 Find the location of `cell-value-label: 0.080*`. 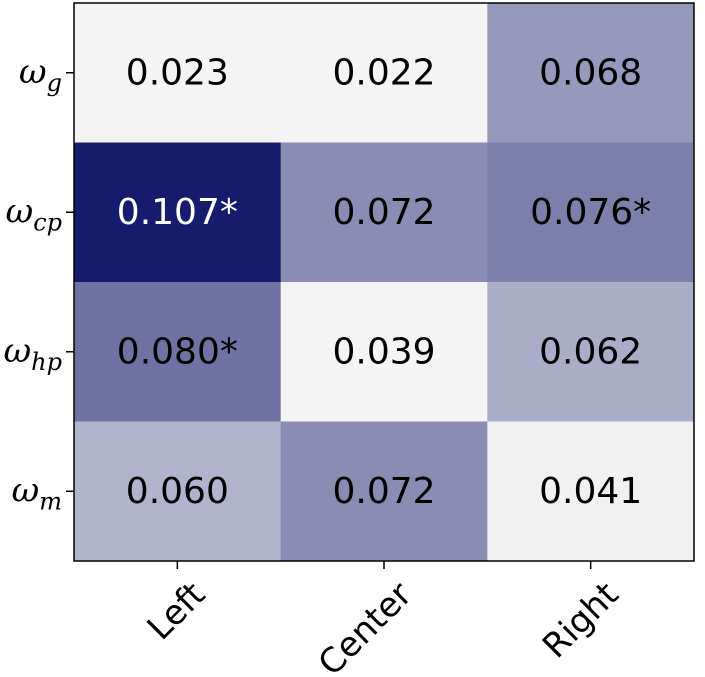

cell-value-label: 0.080* is located at coordinates (177, 351).